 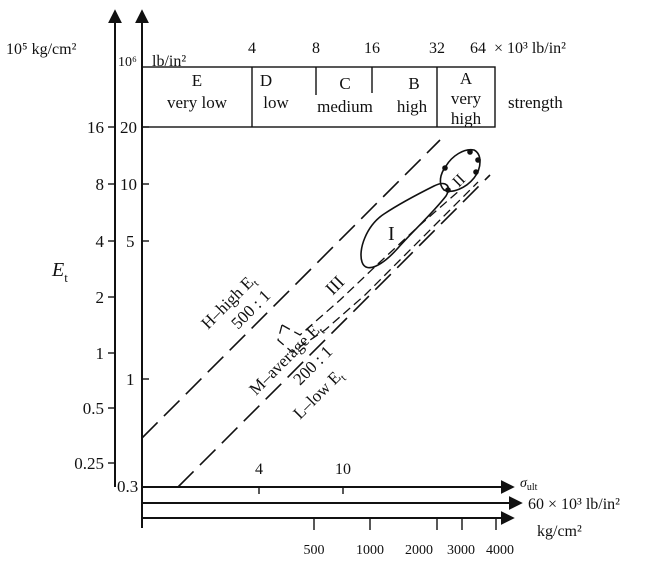 I want to click on class-name-b: high, so click(x=412, y=106).